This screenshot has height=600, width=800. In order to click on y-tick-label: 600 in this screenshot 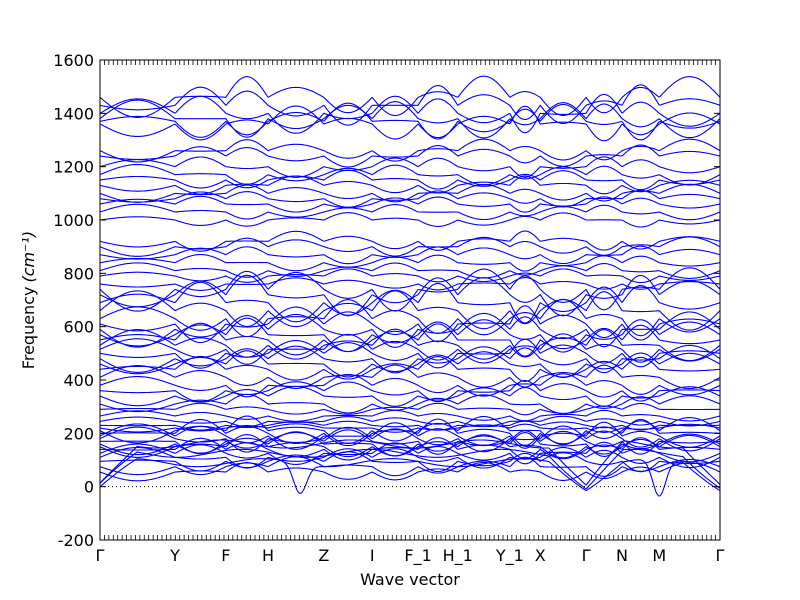, I will do `click(78, 327)`.